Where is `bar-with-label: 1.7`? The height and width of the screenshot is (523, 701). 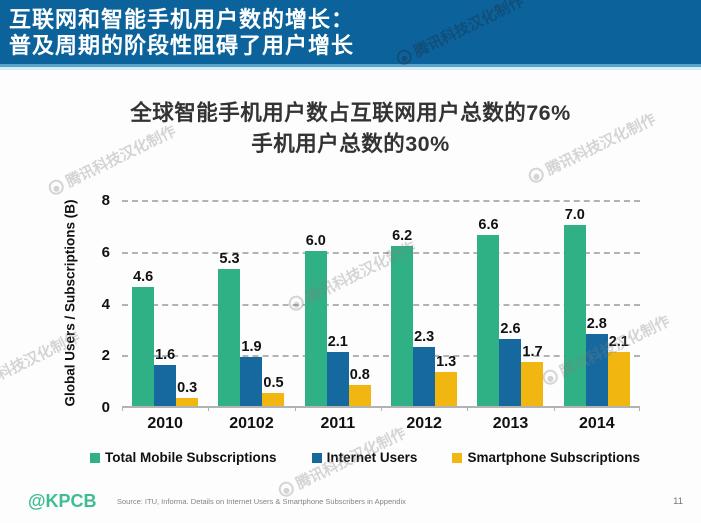 bar-with-label: 1.7 is located at coordinates (532, 375).